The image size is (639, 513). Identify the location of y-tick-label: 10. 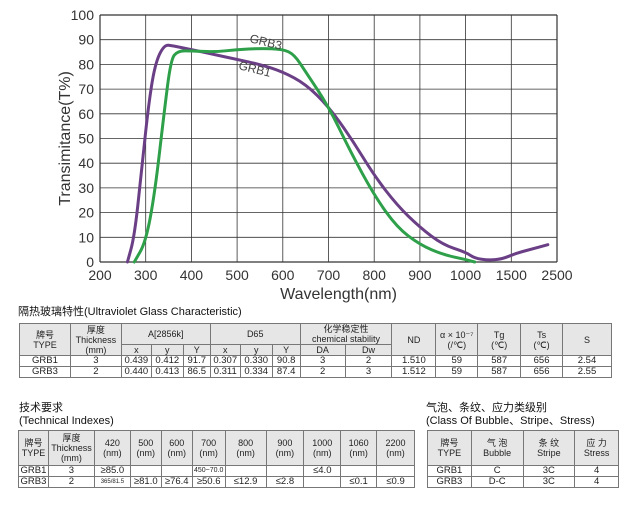
(86, 237).